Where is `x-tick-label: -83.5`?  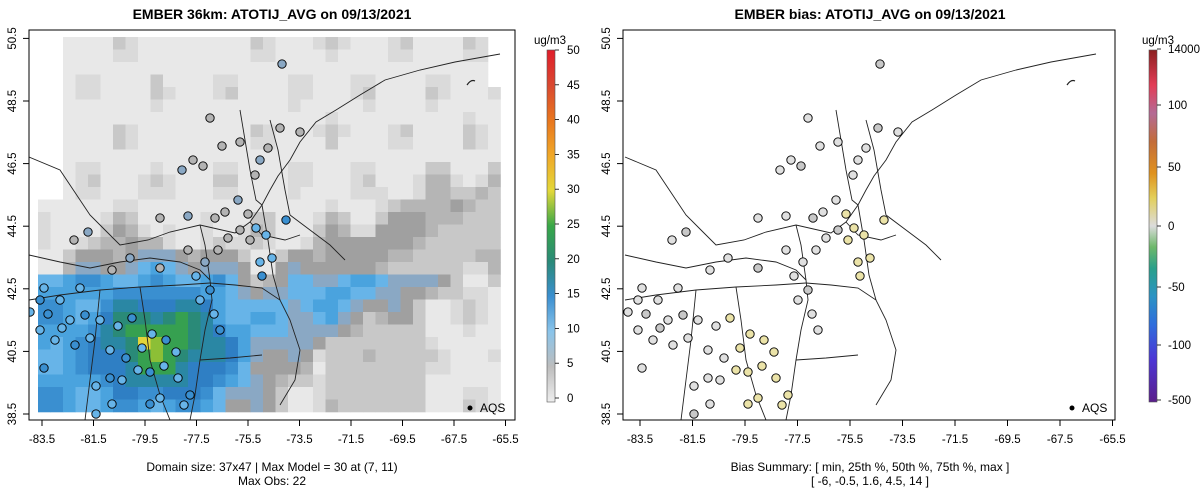
x-tick-label: -83.5 is located at coordinates (640, 440).